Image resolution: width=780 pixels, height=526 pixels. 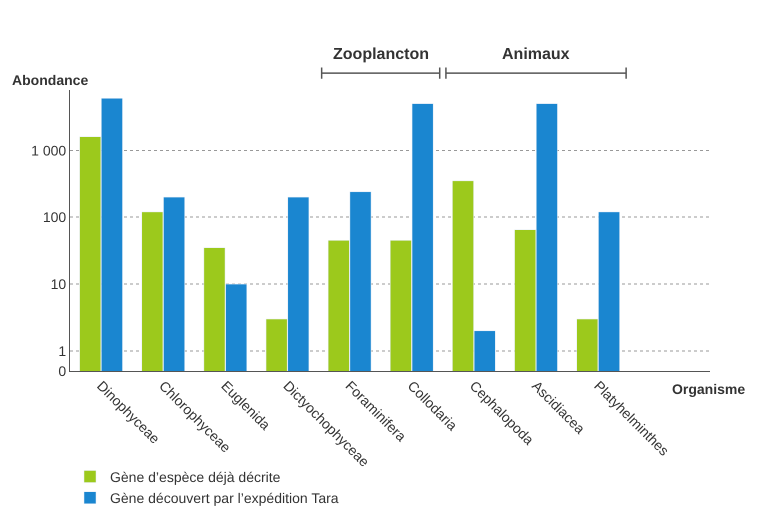 What do you see at coordinates (709, 389) in the screenshot?
I see `x-axis-title: Organisme` at bounding box center [709, 389].